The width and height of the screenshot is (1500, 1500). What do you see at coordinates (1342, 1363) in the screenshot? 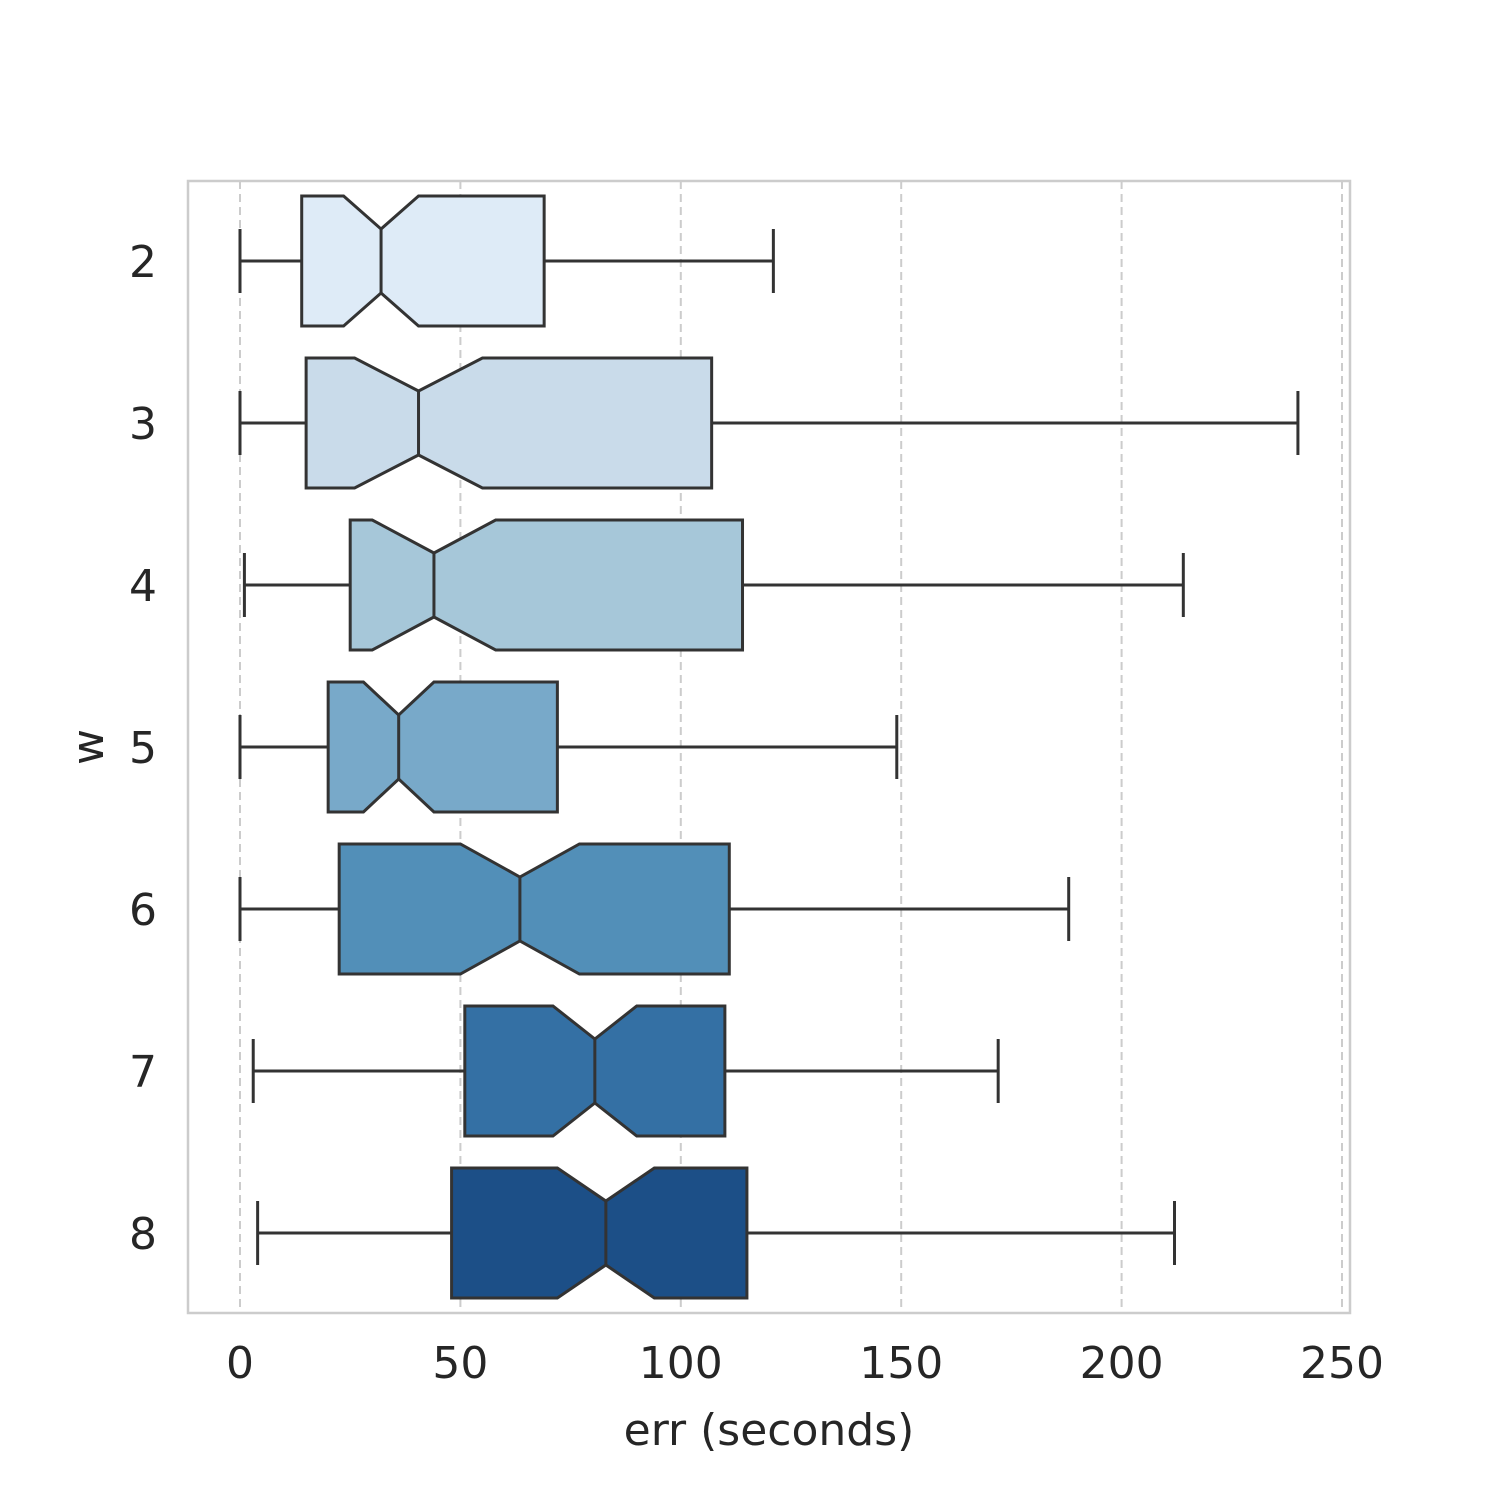
I see `x-tick-label-250: 250` at bounding box center [1342, 1363].